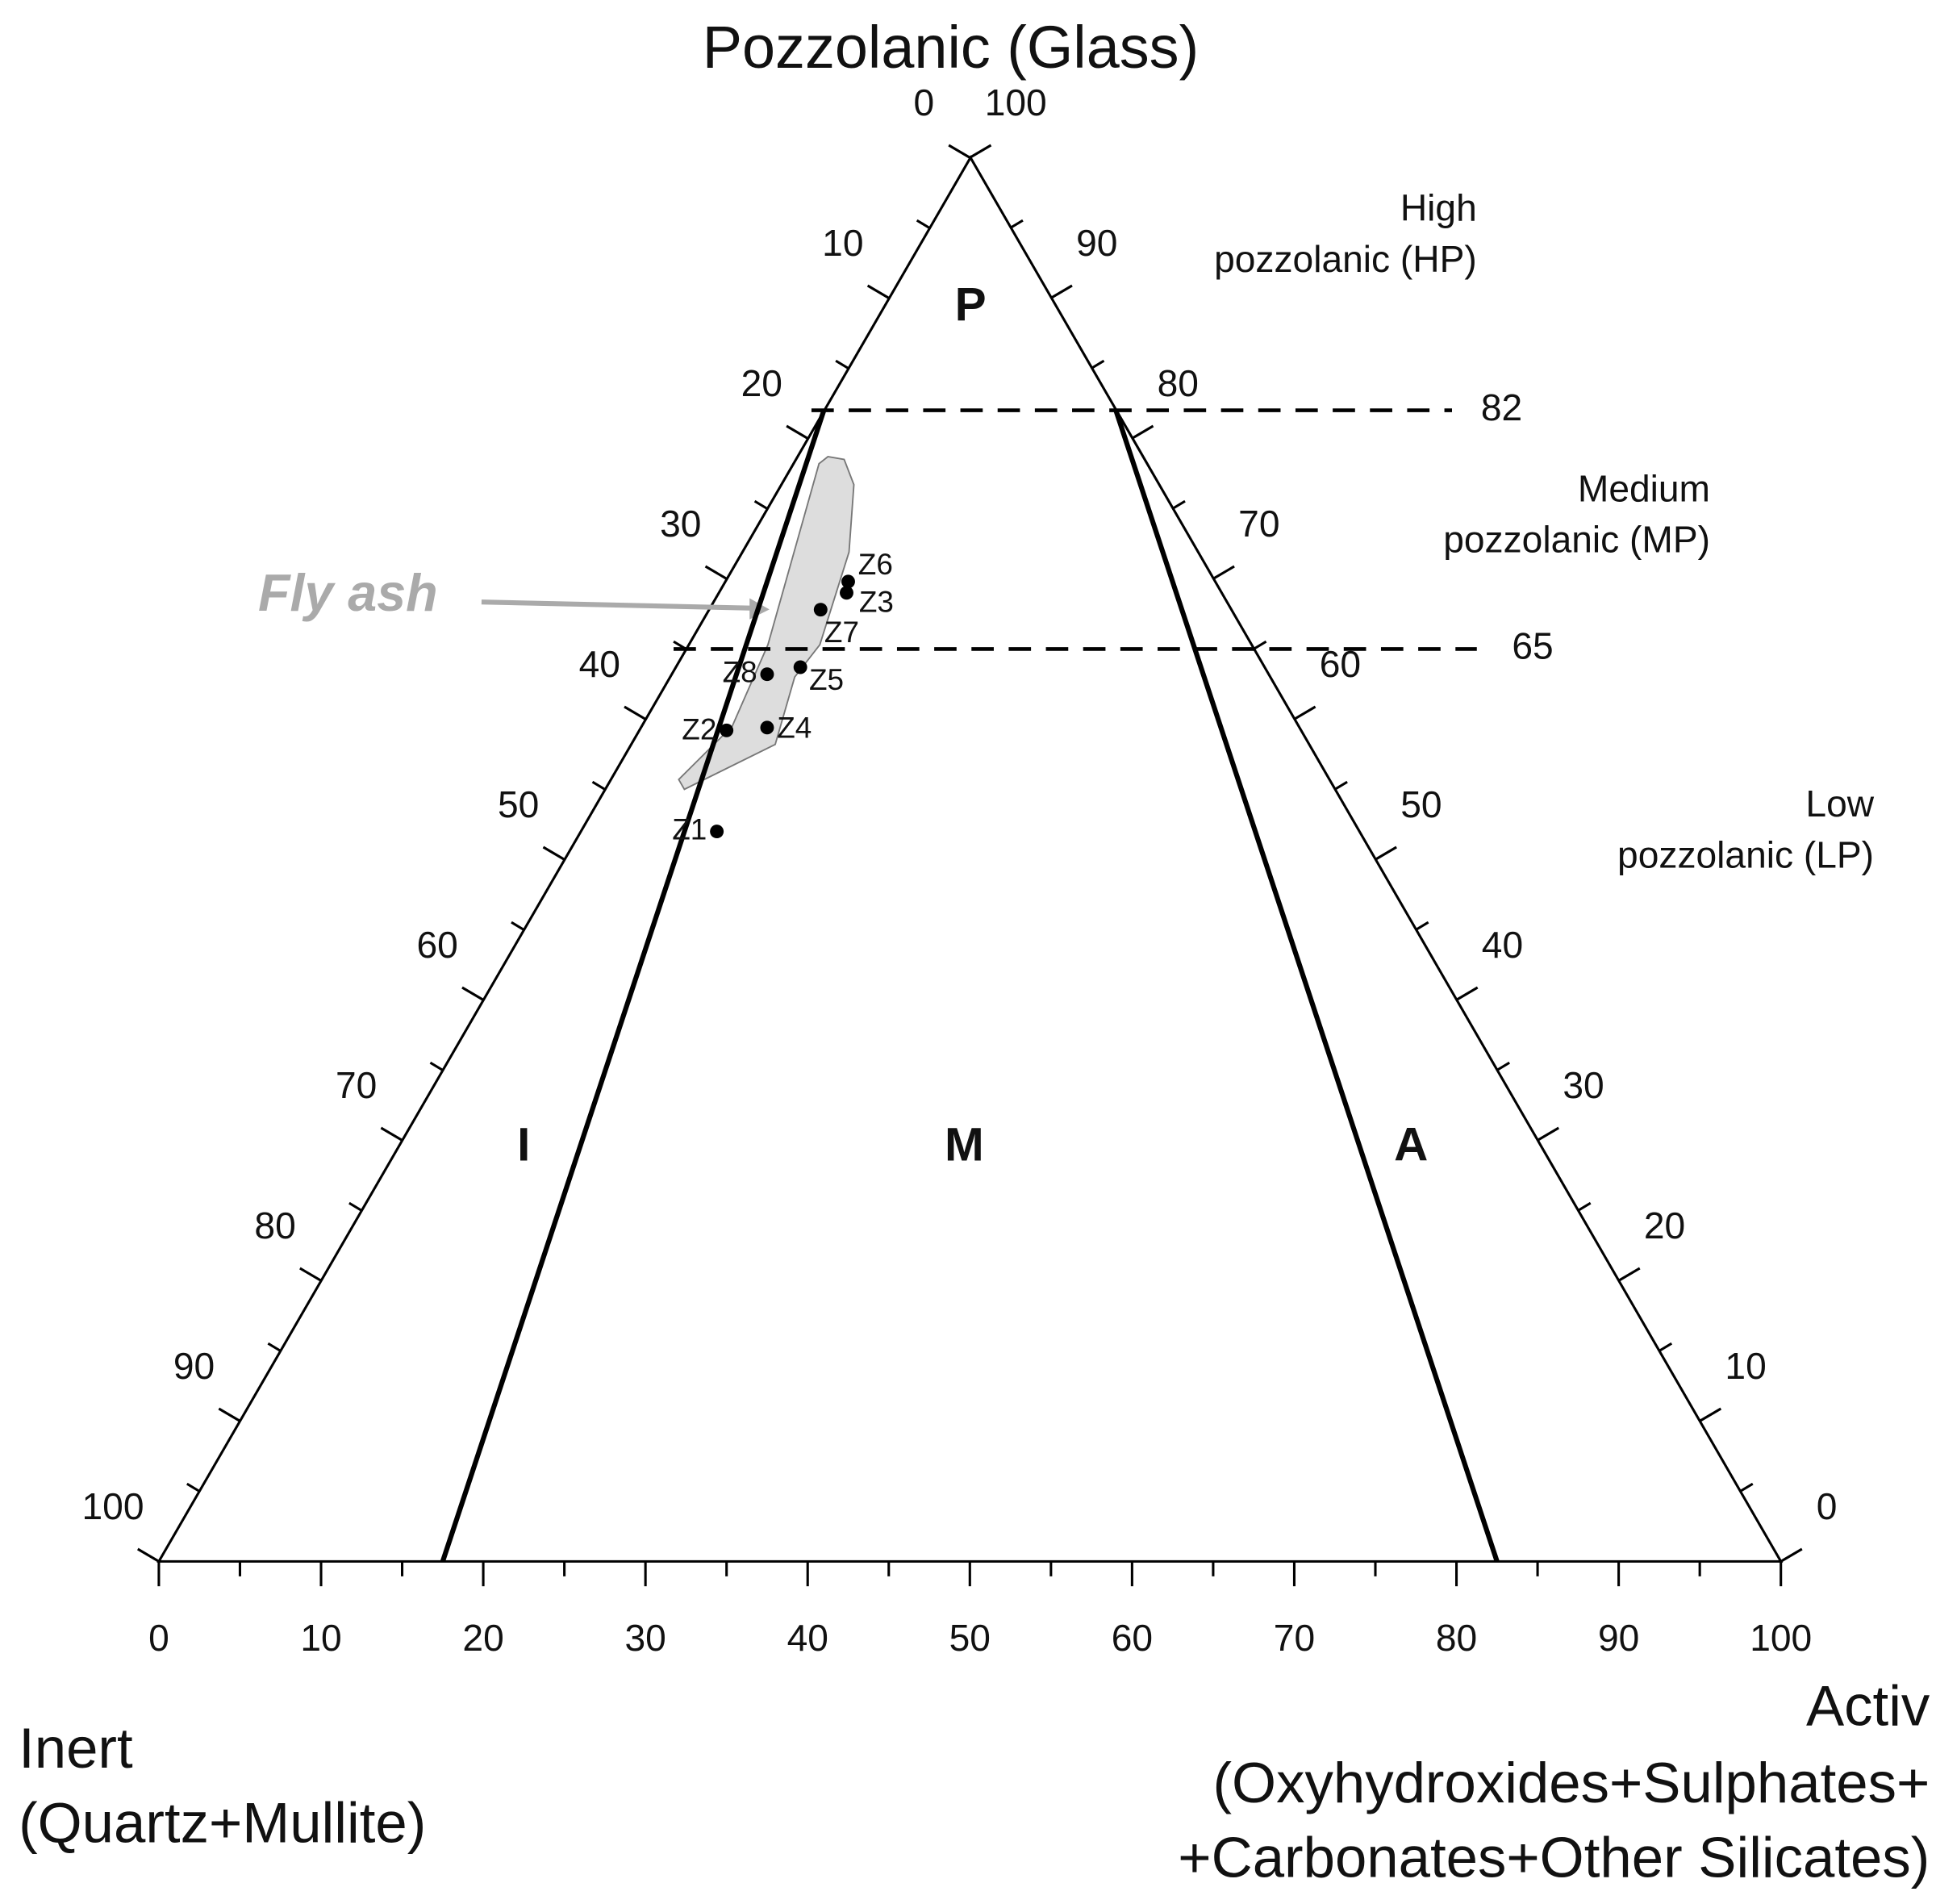 This screenshot has width=1936, height=1904. Describe the element at coordinates (1346, 259) in the screenshot. I see `zone-label: pozzolanic (HP)` at that location.